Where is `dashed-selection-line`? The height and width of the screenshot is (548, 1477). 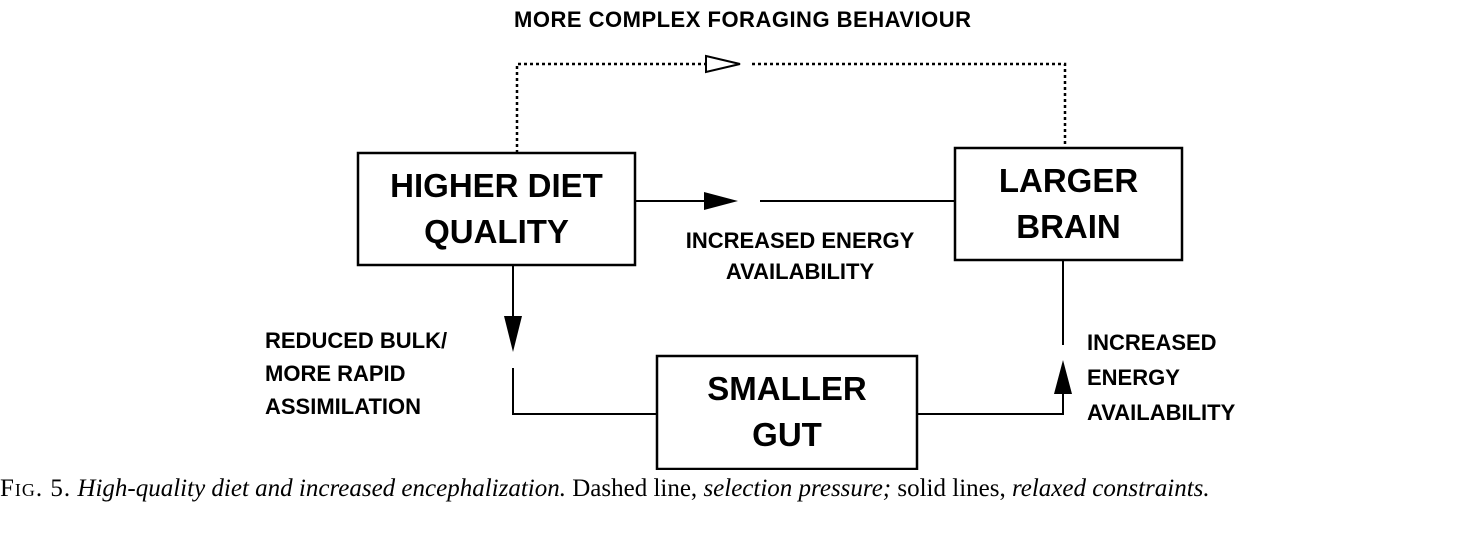 dashed-selection-line is located at coordinates (612, 107).